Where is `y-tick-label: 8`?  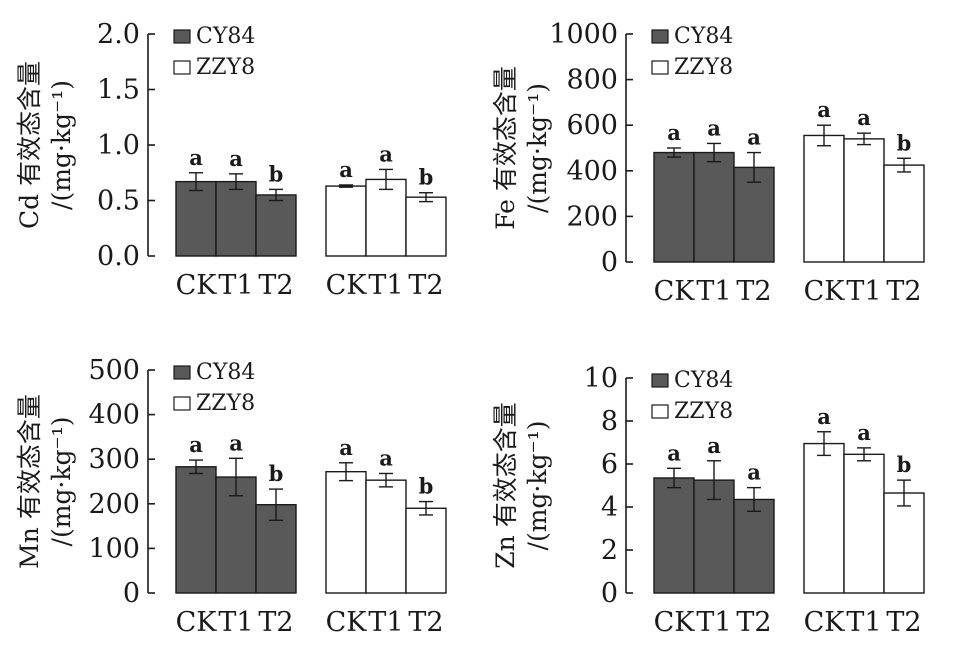 y-tick-label: 8 is located at coordinates (609, 421).